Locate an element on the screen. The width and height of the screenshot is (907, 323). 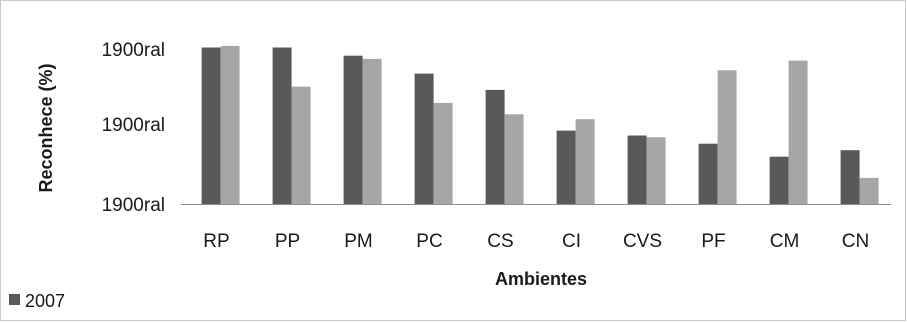
legend-label-2007: 2007 is located at coordinates (45, 301).